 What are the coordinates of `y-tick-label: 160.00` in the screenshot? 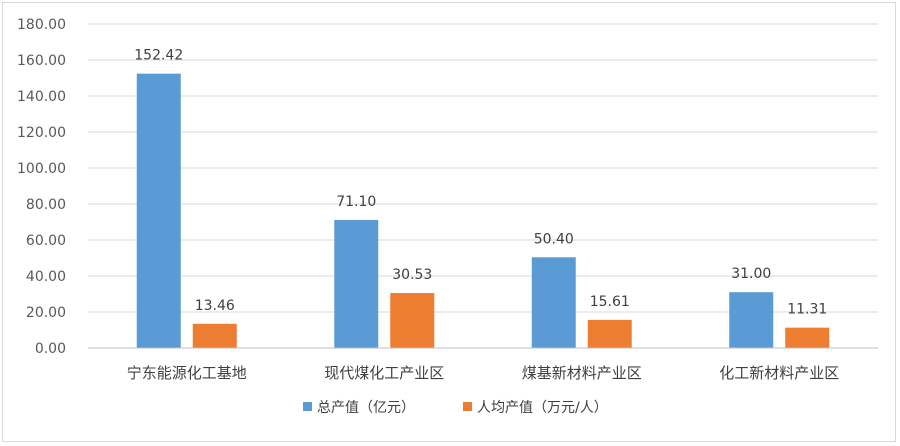 It's located at (41, 61).